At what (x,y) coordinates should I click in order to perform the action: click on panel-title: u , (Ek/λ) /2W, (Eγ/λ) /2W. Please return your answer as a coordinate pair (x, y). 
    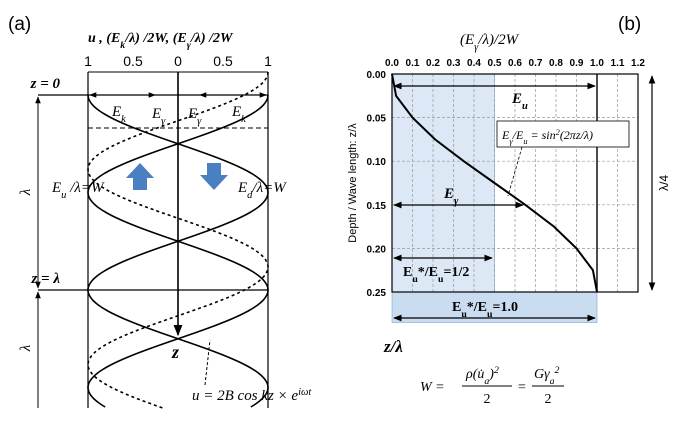
    Looking at the image, I should click on (161, 41).